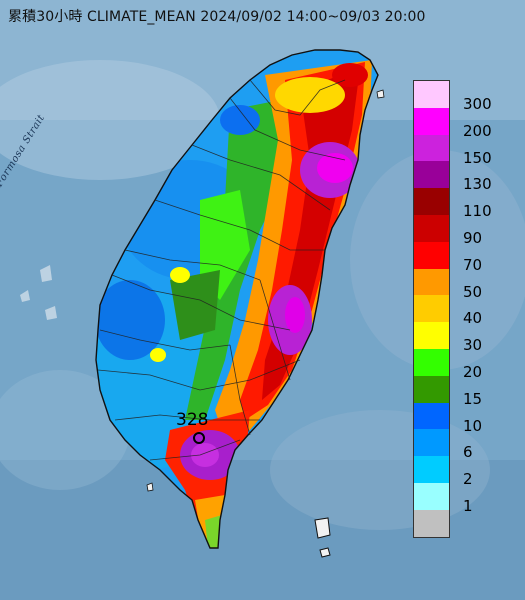  Describe the element at coordinates (477, 104) in the screenshot. I see `legend-label: 300` at that location.